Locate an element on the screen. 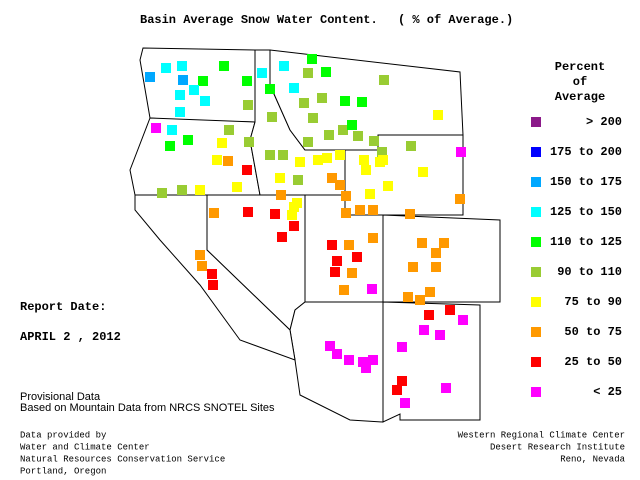 The height and width of the screenshot is (480, 640). state is located at coordinates (431, 362).